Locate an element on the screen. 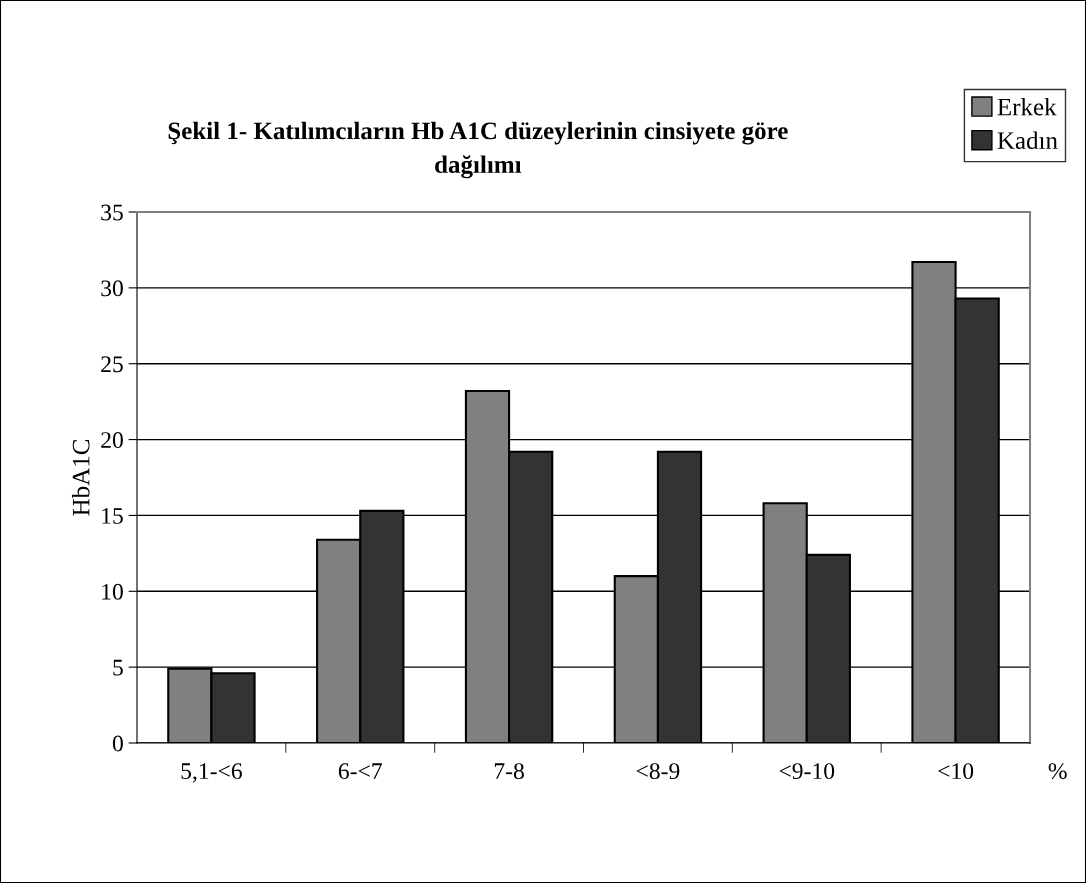  y-tick-label: 5 is located at coordinates (118, 667).